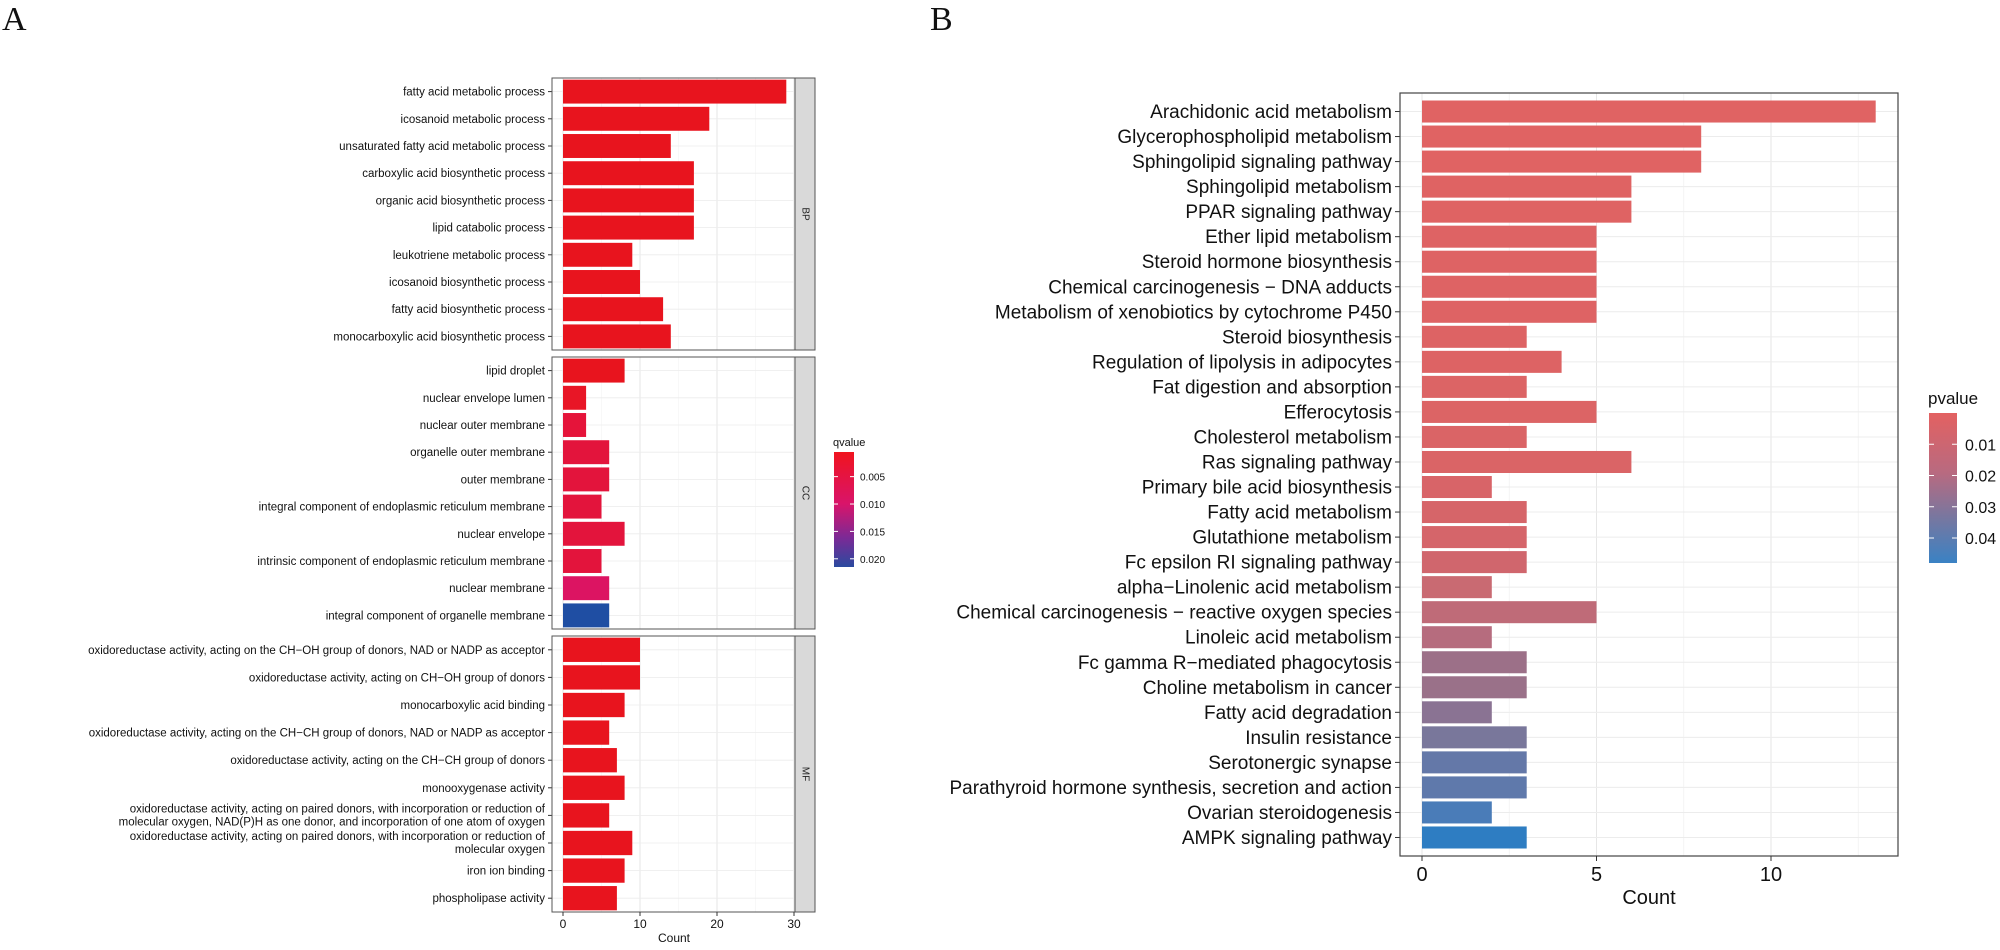  What do you see at coordinates (488, 899) in the screenshot?
I see `panel-a-category-label: phospholipase activity` at bounding box center [488, 899].